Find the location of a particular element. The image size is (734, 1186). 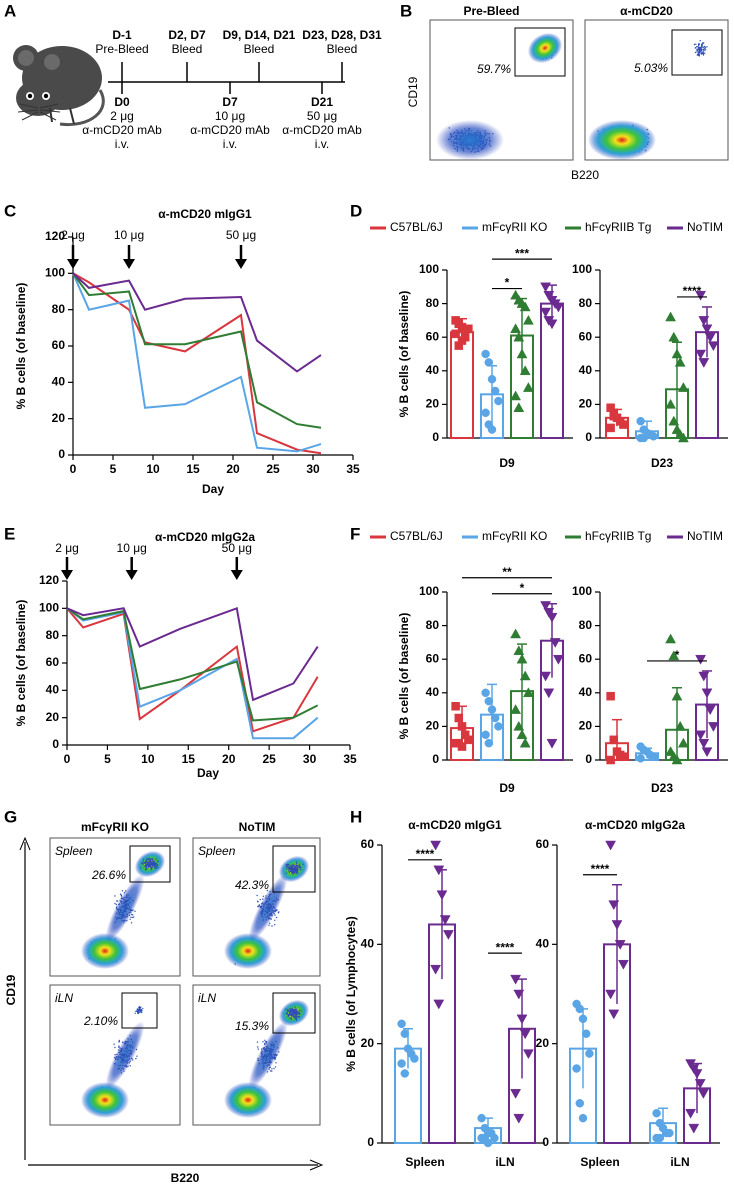

panel-label: H is located at coordinates (356, 816).